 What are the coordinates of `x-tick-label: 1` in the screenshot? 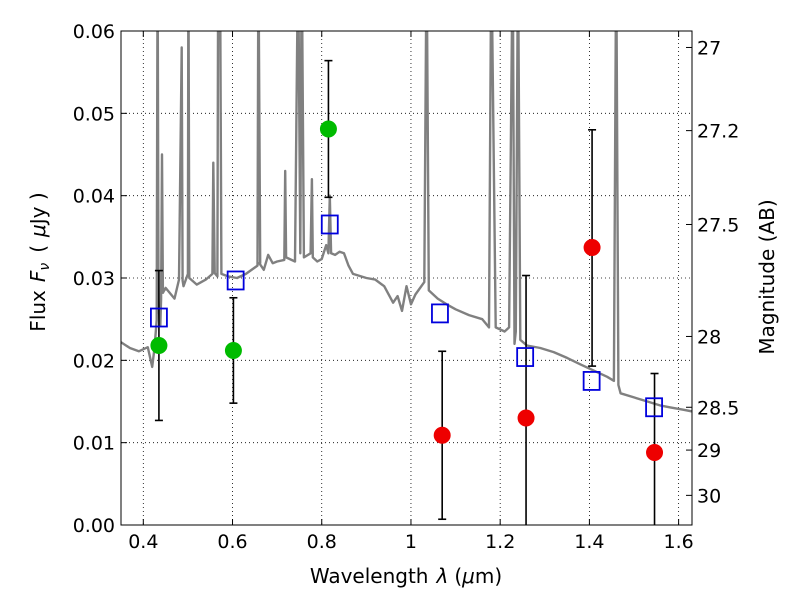 It's located at (411, 542).